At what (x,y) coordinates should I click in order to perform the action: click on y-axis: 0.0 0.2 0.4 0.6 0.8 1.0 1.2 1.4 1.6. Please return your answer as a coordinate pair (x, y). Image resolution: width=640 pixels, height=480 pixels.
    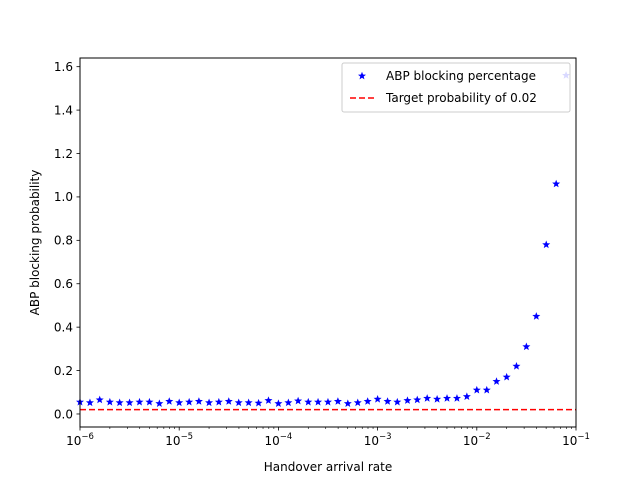
    Looking at the image, I should click on (67, 240).